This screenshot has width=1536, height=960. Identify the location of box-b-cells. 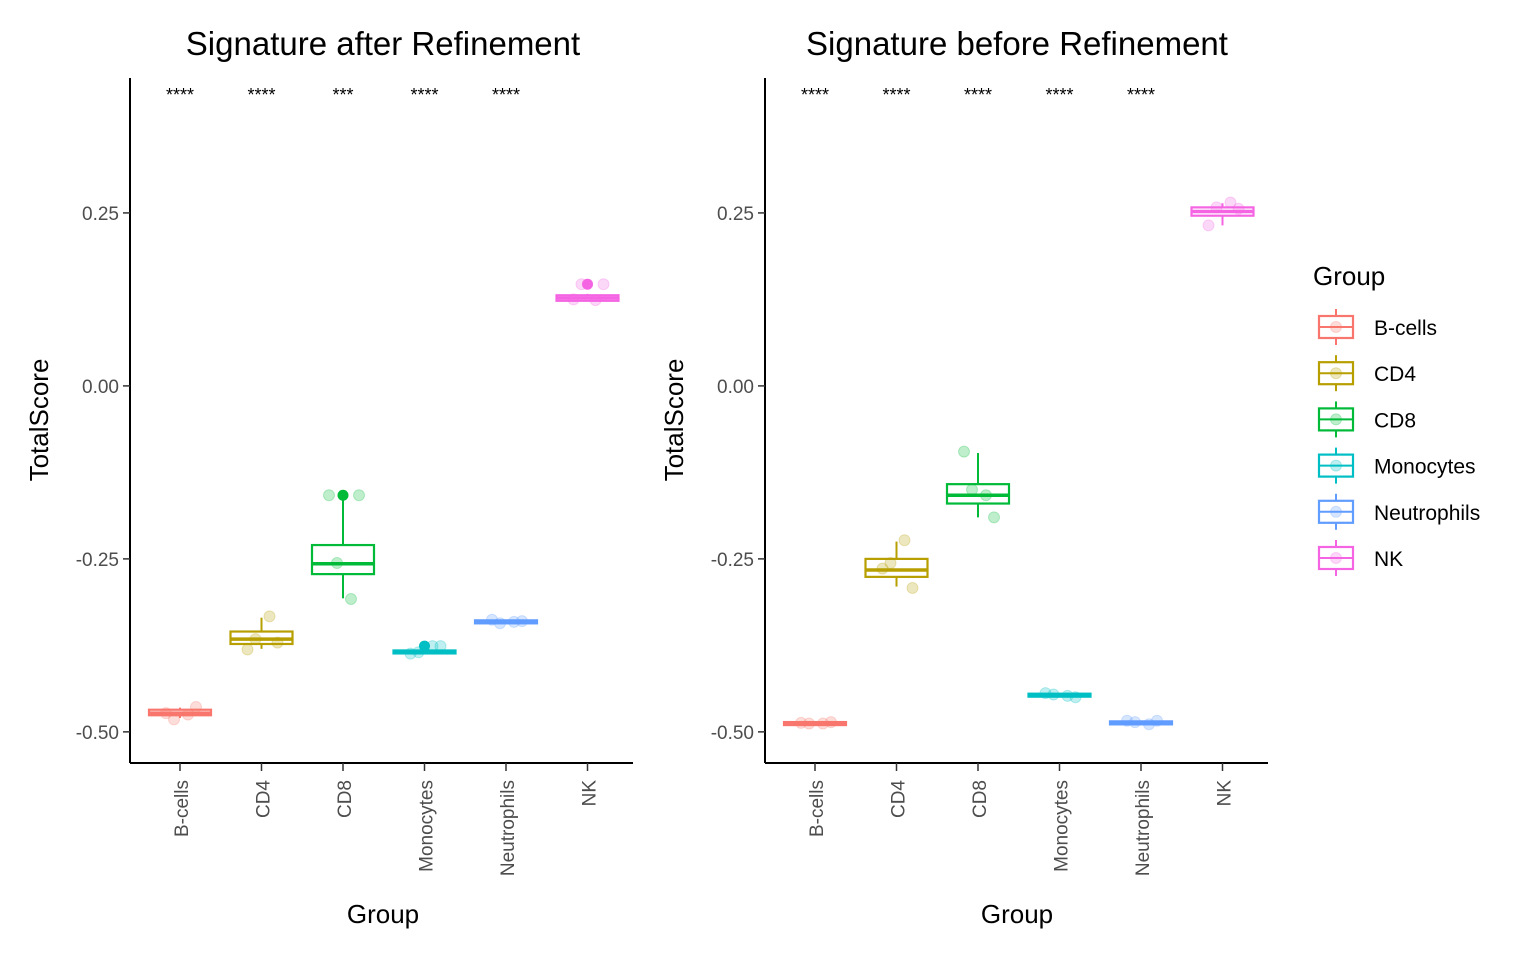
(815, 723).